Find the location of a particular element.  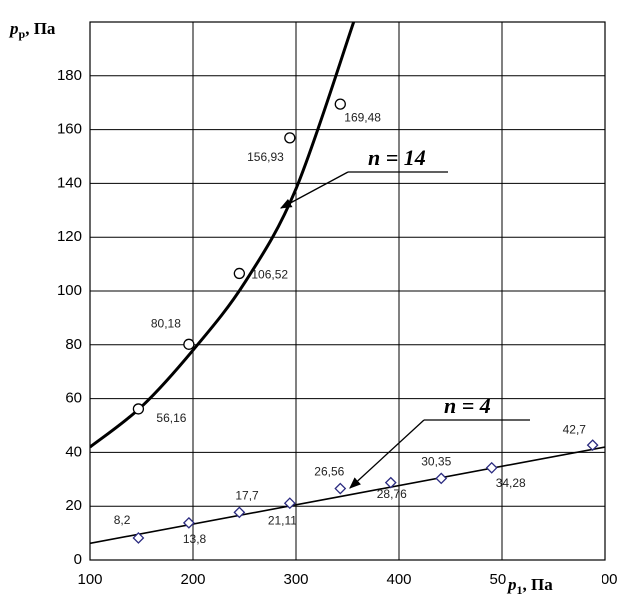

data-label: 13,8 is located at coordinates (195, 539).